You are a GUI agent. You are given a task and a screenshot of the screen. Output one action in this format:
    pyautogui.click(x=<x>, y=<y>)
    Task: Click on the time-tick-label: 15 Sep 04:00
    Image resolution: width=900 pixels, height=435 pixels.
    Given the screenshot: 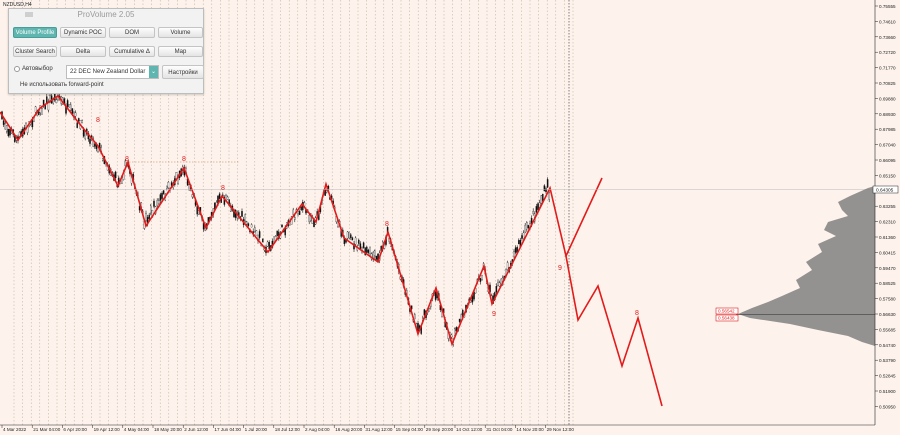 What is the action you would take?
    pyautogui.click(x=410, y=429)
    